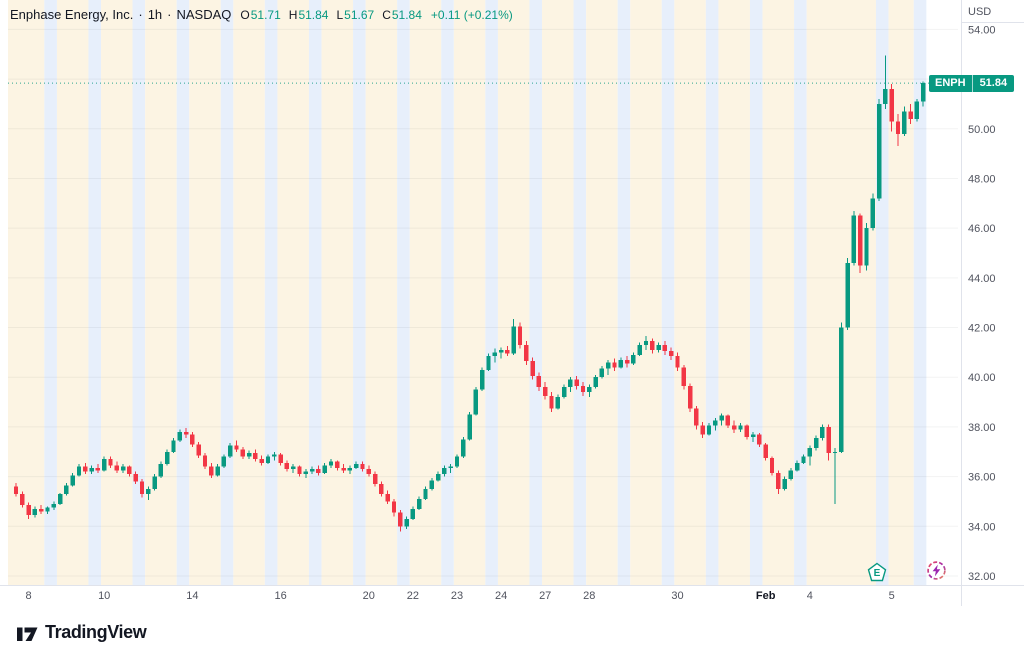 Image resolution: width=1024 pixels, height=660 pixels. Describe the element at coordinates (413, 596) in the screenshot. I see `time-tick-label: 22` at that location.